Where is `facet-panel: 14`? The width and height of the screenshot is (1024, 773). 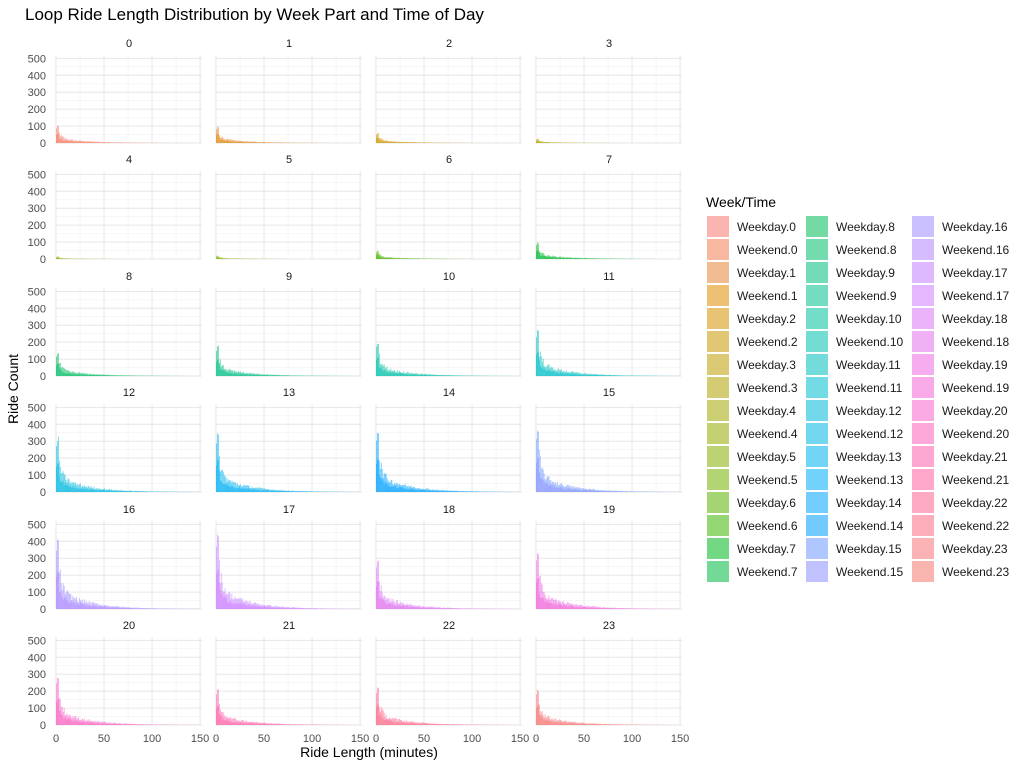
facet-panel: 14 is located at coordinates (449, 439).